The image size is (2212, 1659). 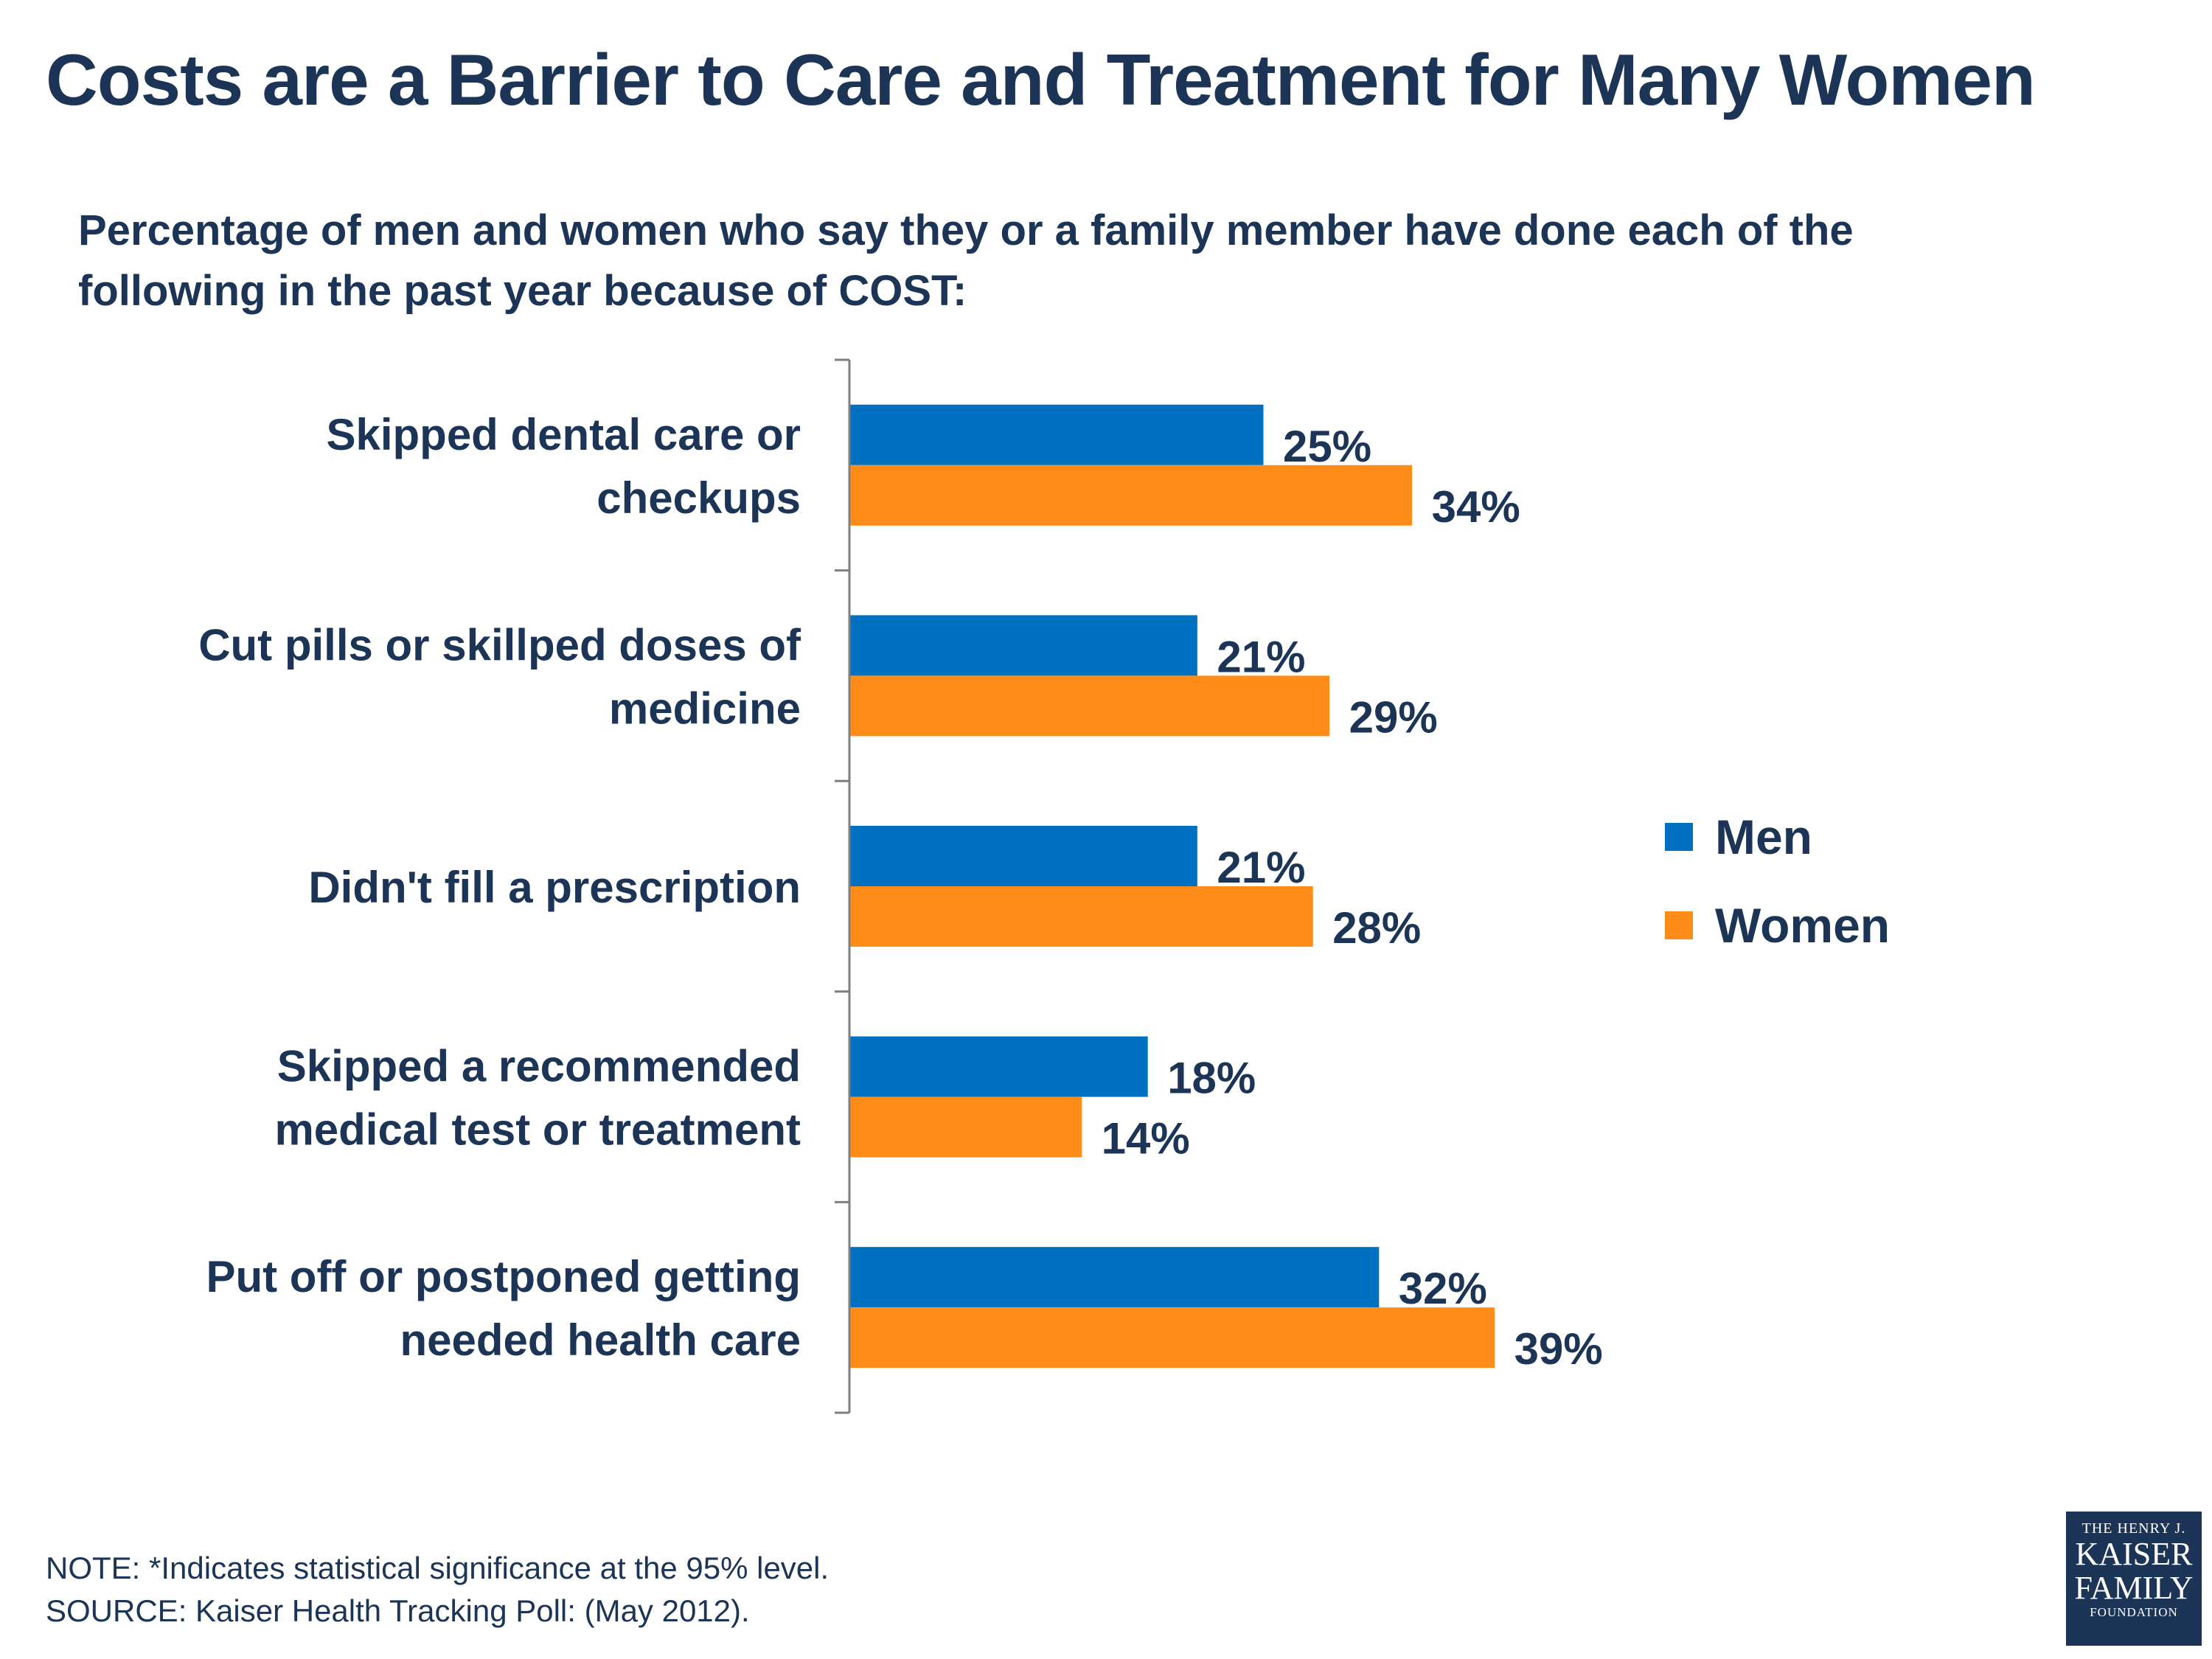 What do you see at coordinates (1211, 1078) in the screenshot?
I see `data-label-men: 18%` at bounding box center [1211, 1078].